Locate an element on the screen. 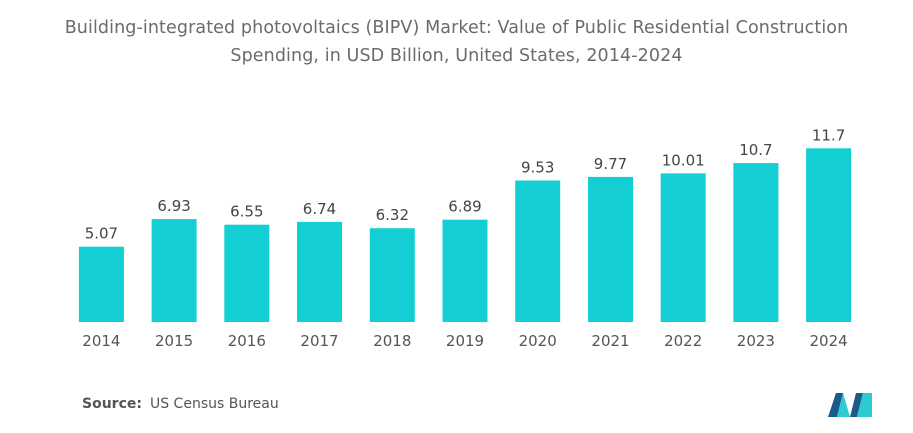 This screenshot has height=433, width=913. bar-2021 is located at coordinates (610, 249).